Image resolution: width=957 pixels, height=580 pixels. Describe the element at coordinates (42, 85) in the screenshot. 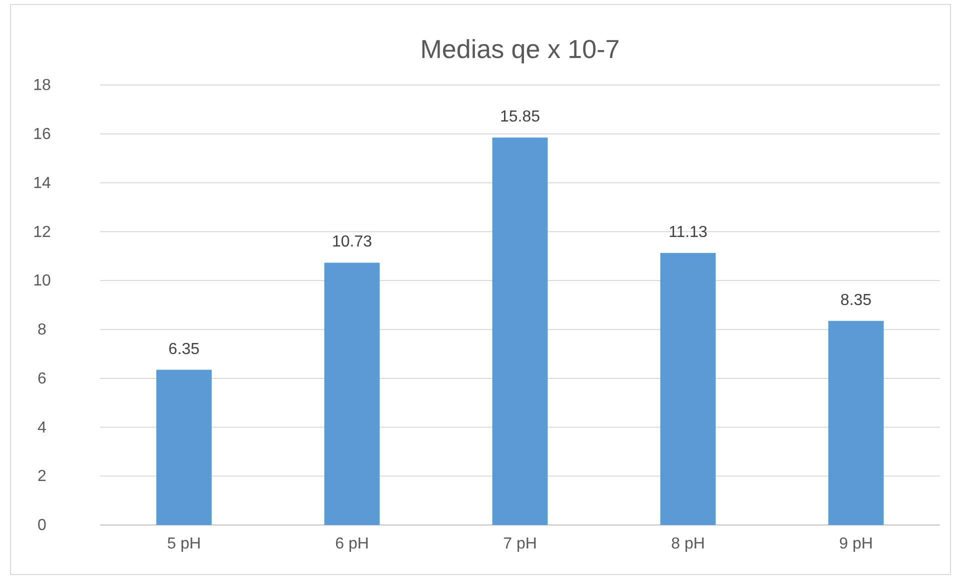

I see `y-tick-label: 18` at that location.